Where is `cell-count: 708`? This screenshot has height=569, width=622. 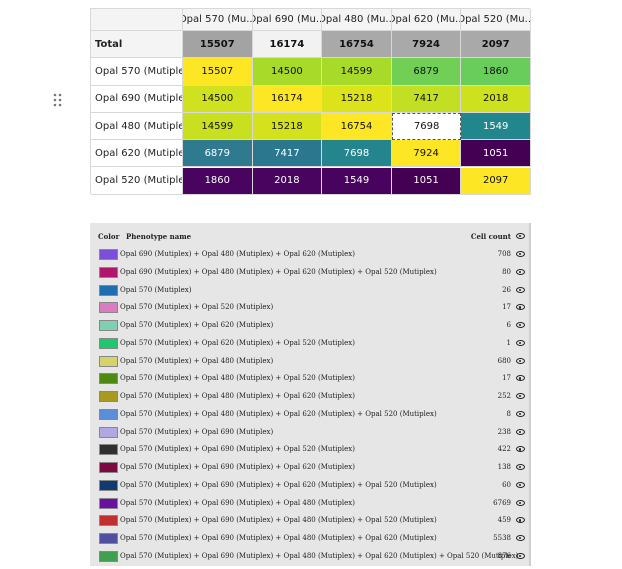
cell-count: 708 is located at coordinates (504, 254).